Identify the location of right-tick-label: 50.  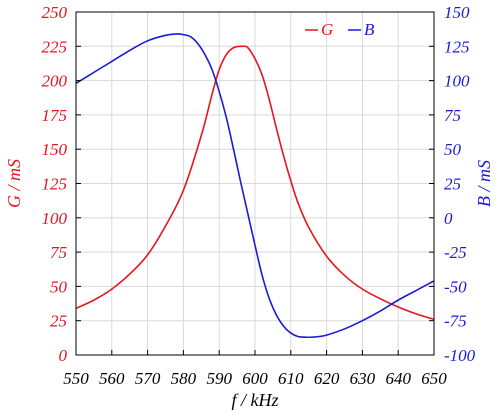
(453, 149).